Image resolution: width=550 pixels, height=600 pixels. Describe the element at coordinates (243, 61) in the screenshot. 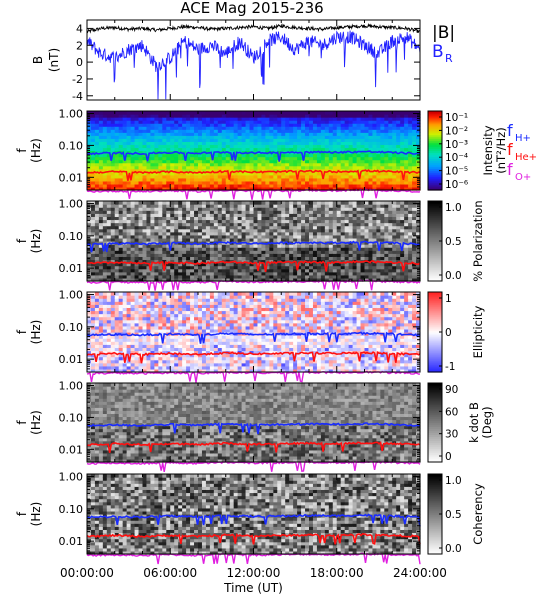

I see `mag-panel: 420-2-4B (nT)|B|B R` at that location.